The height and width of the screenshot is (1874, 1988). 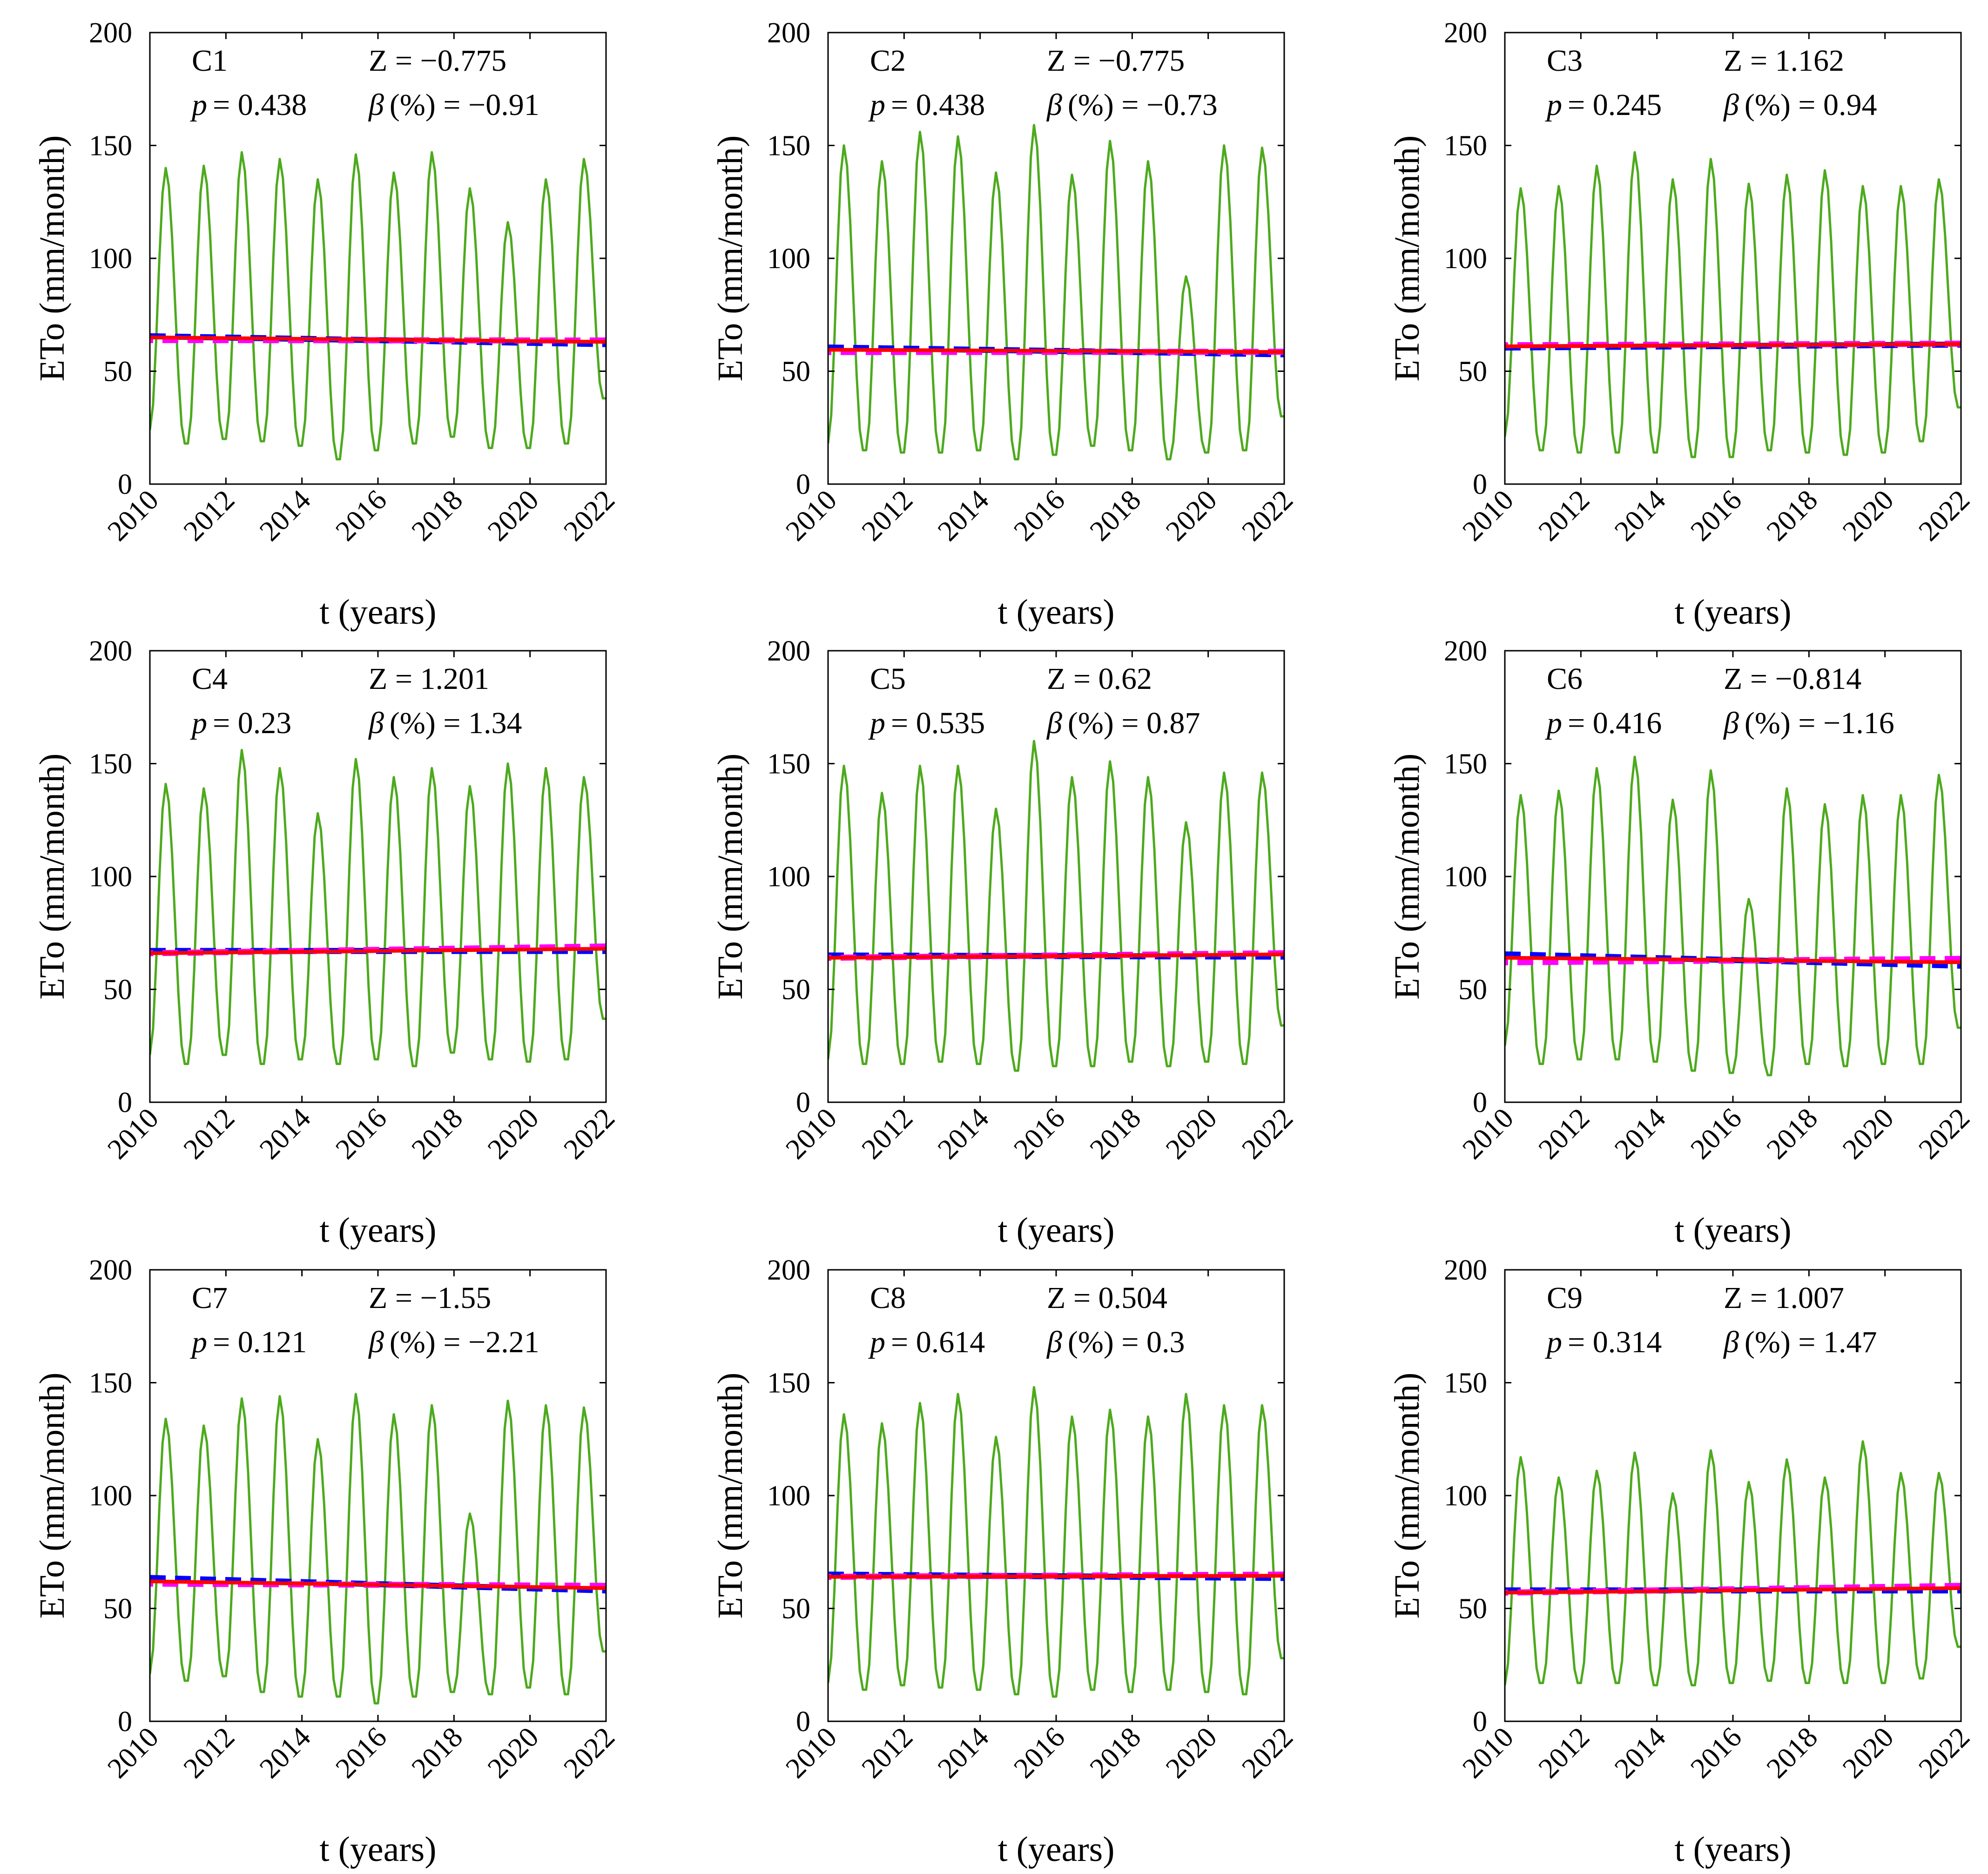 I want to click on z-statistic: Z = 0.504, so click(x=1107, y=1298).